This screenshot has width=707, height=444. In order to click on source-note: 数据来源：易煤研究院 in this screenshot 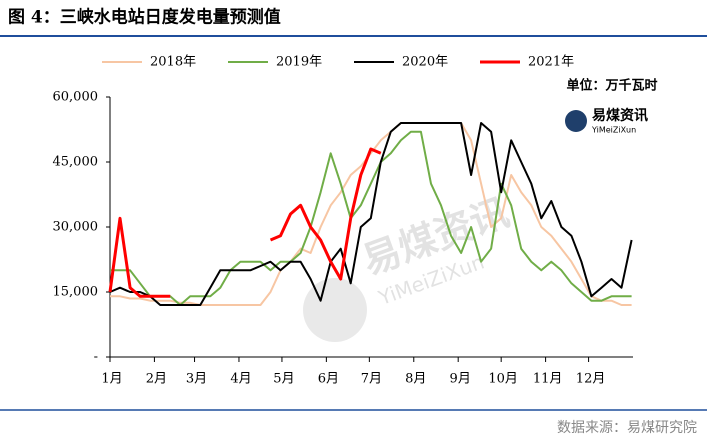, I will do `click(627, 428)`.